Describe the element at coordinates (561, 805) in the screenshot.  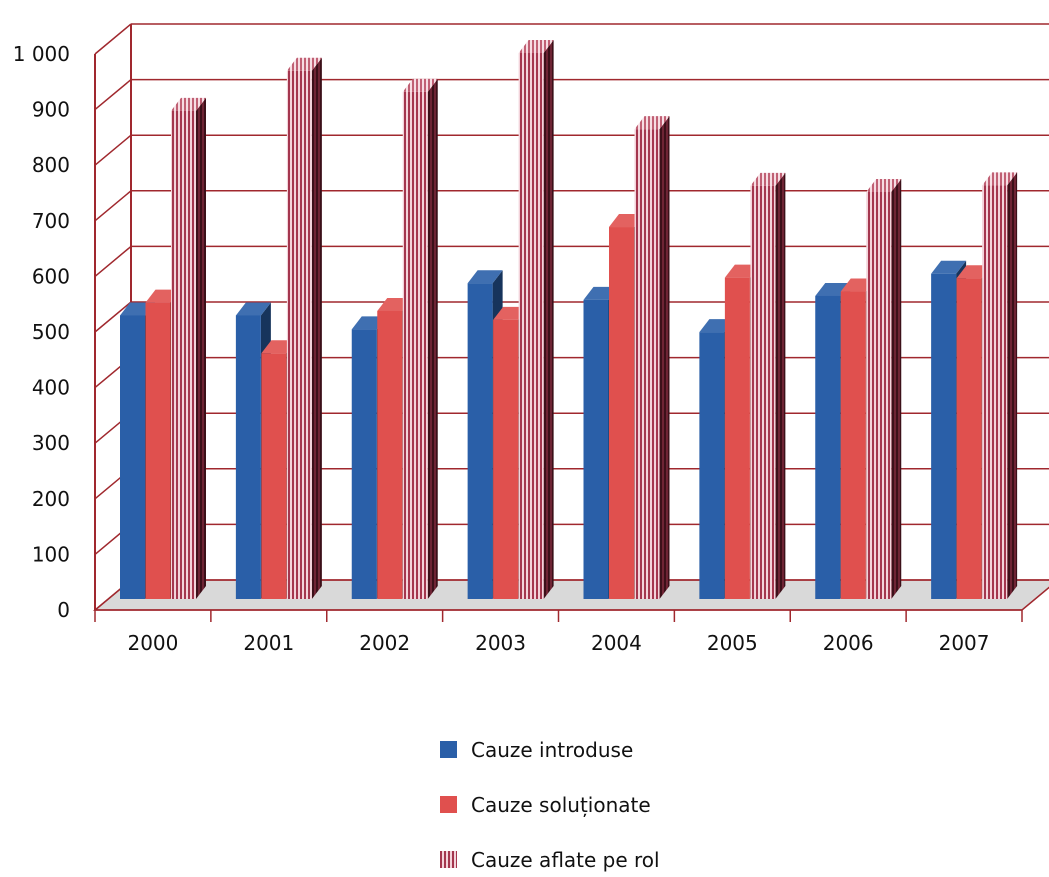
I see `legend-label: Cauze soluționate` at that location.